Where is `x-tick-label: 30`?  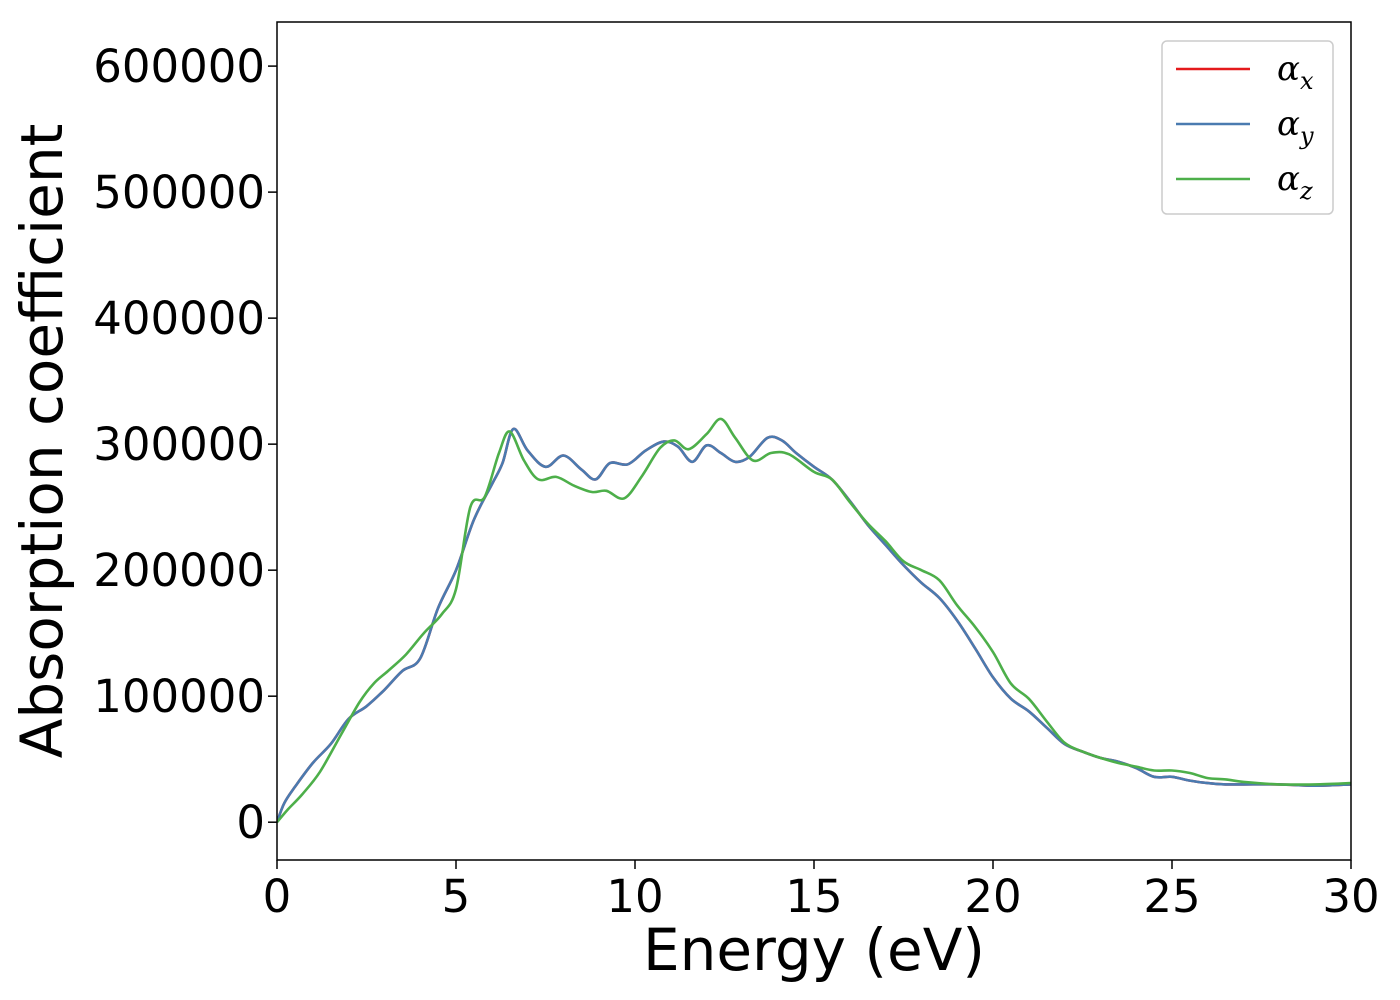 x-tick-label: 30 is located at coordinates (1350, 896).